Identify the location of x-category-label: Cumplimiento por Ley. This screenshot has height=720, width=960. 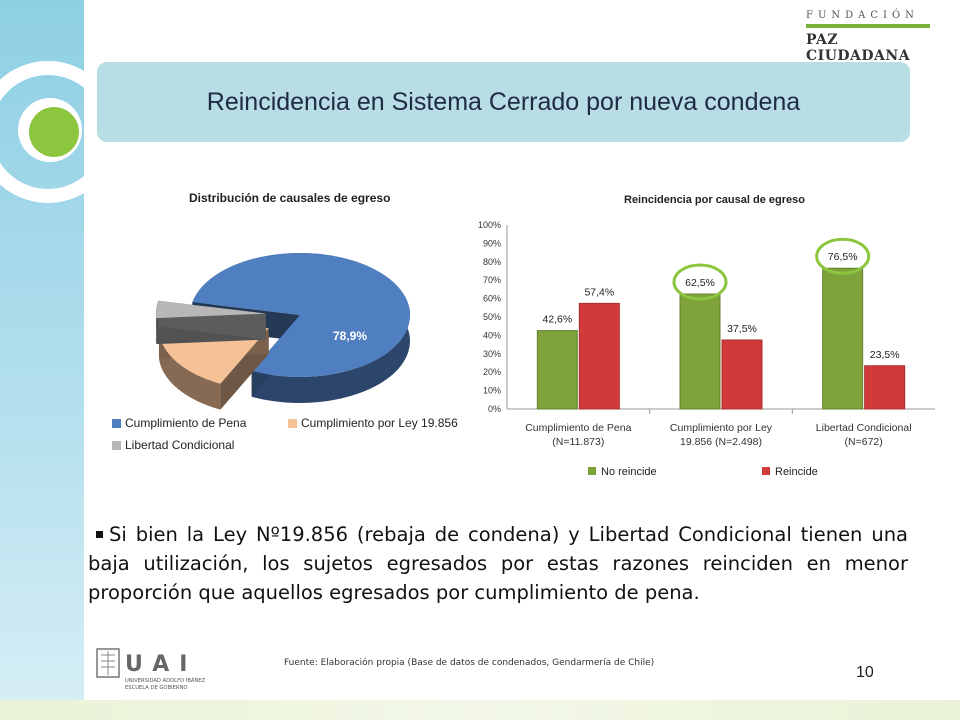
(721, 428).